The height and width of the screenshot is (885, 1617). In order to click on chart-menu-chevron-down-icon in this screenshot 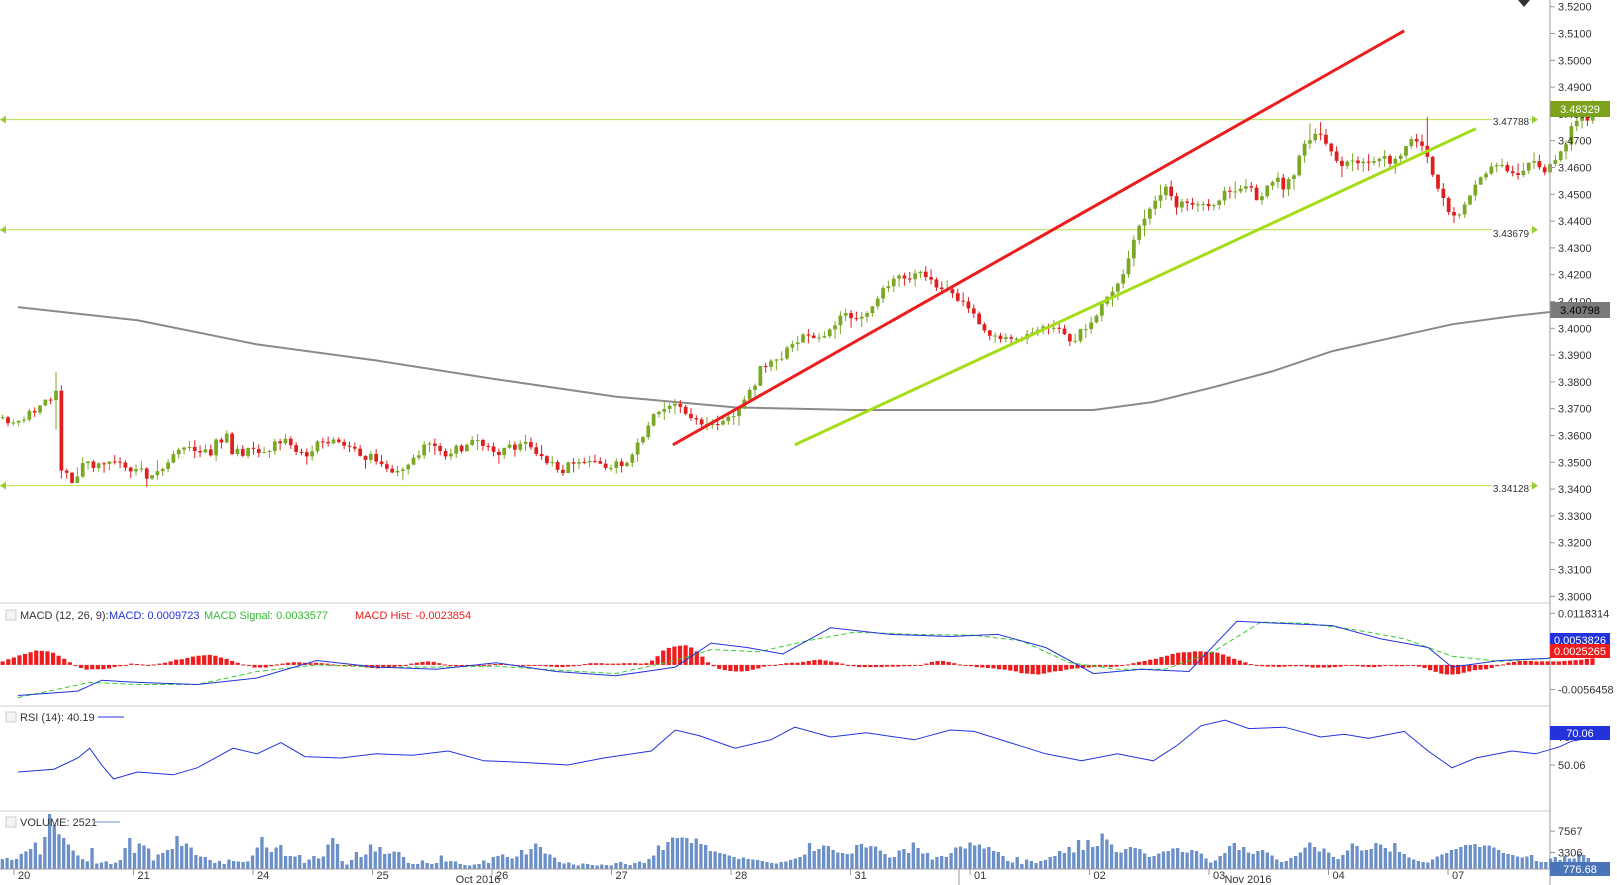, I will do `click(1524, 3)`.